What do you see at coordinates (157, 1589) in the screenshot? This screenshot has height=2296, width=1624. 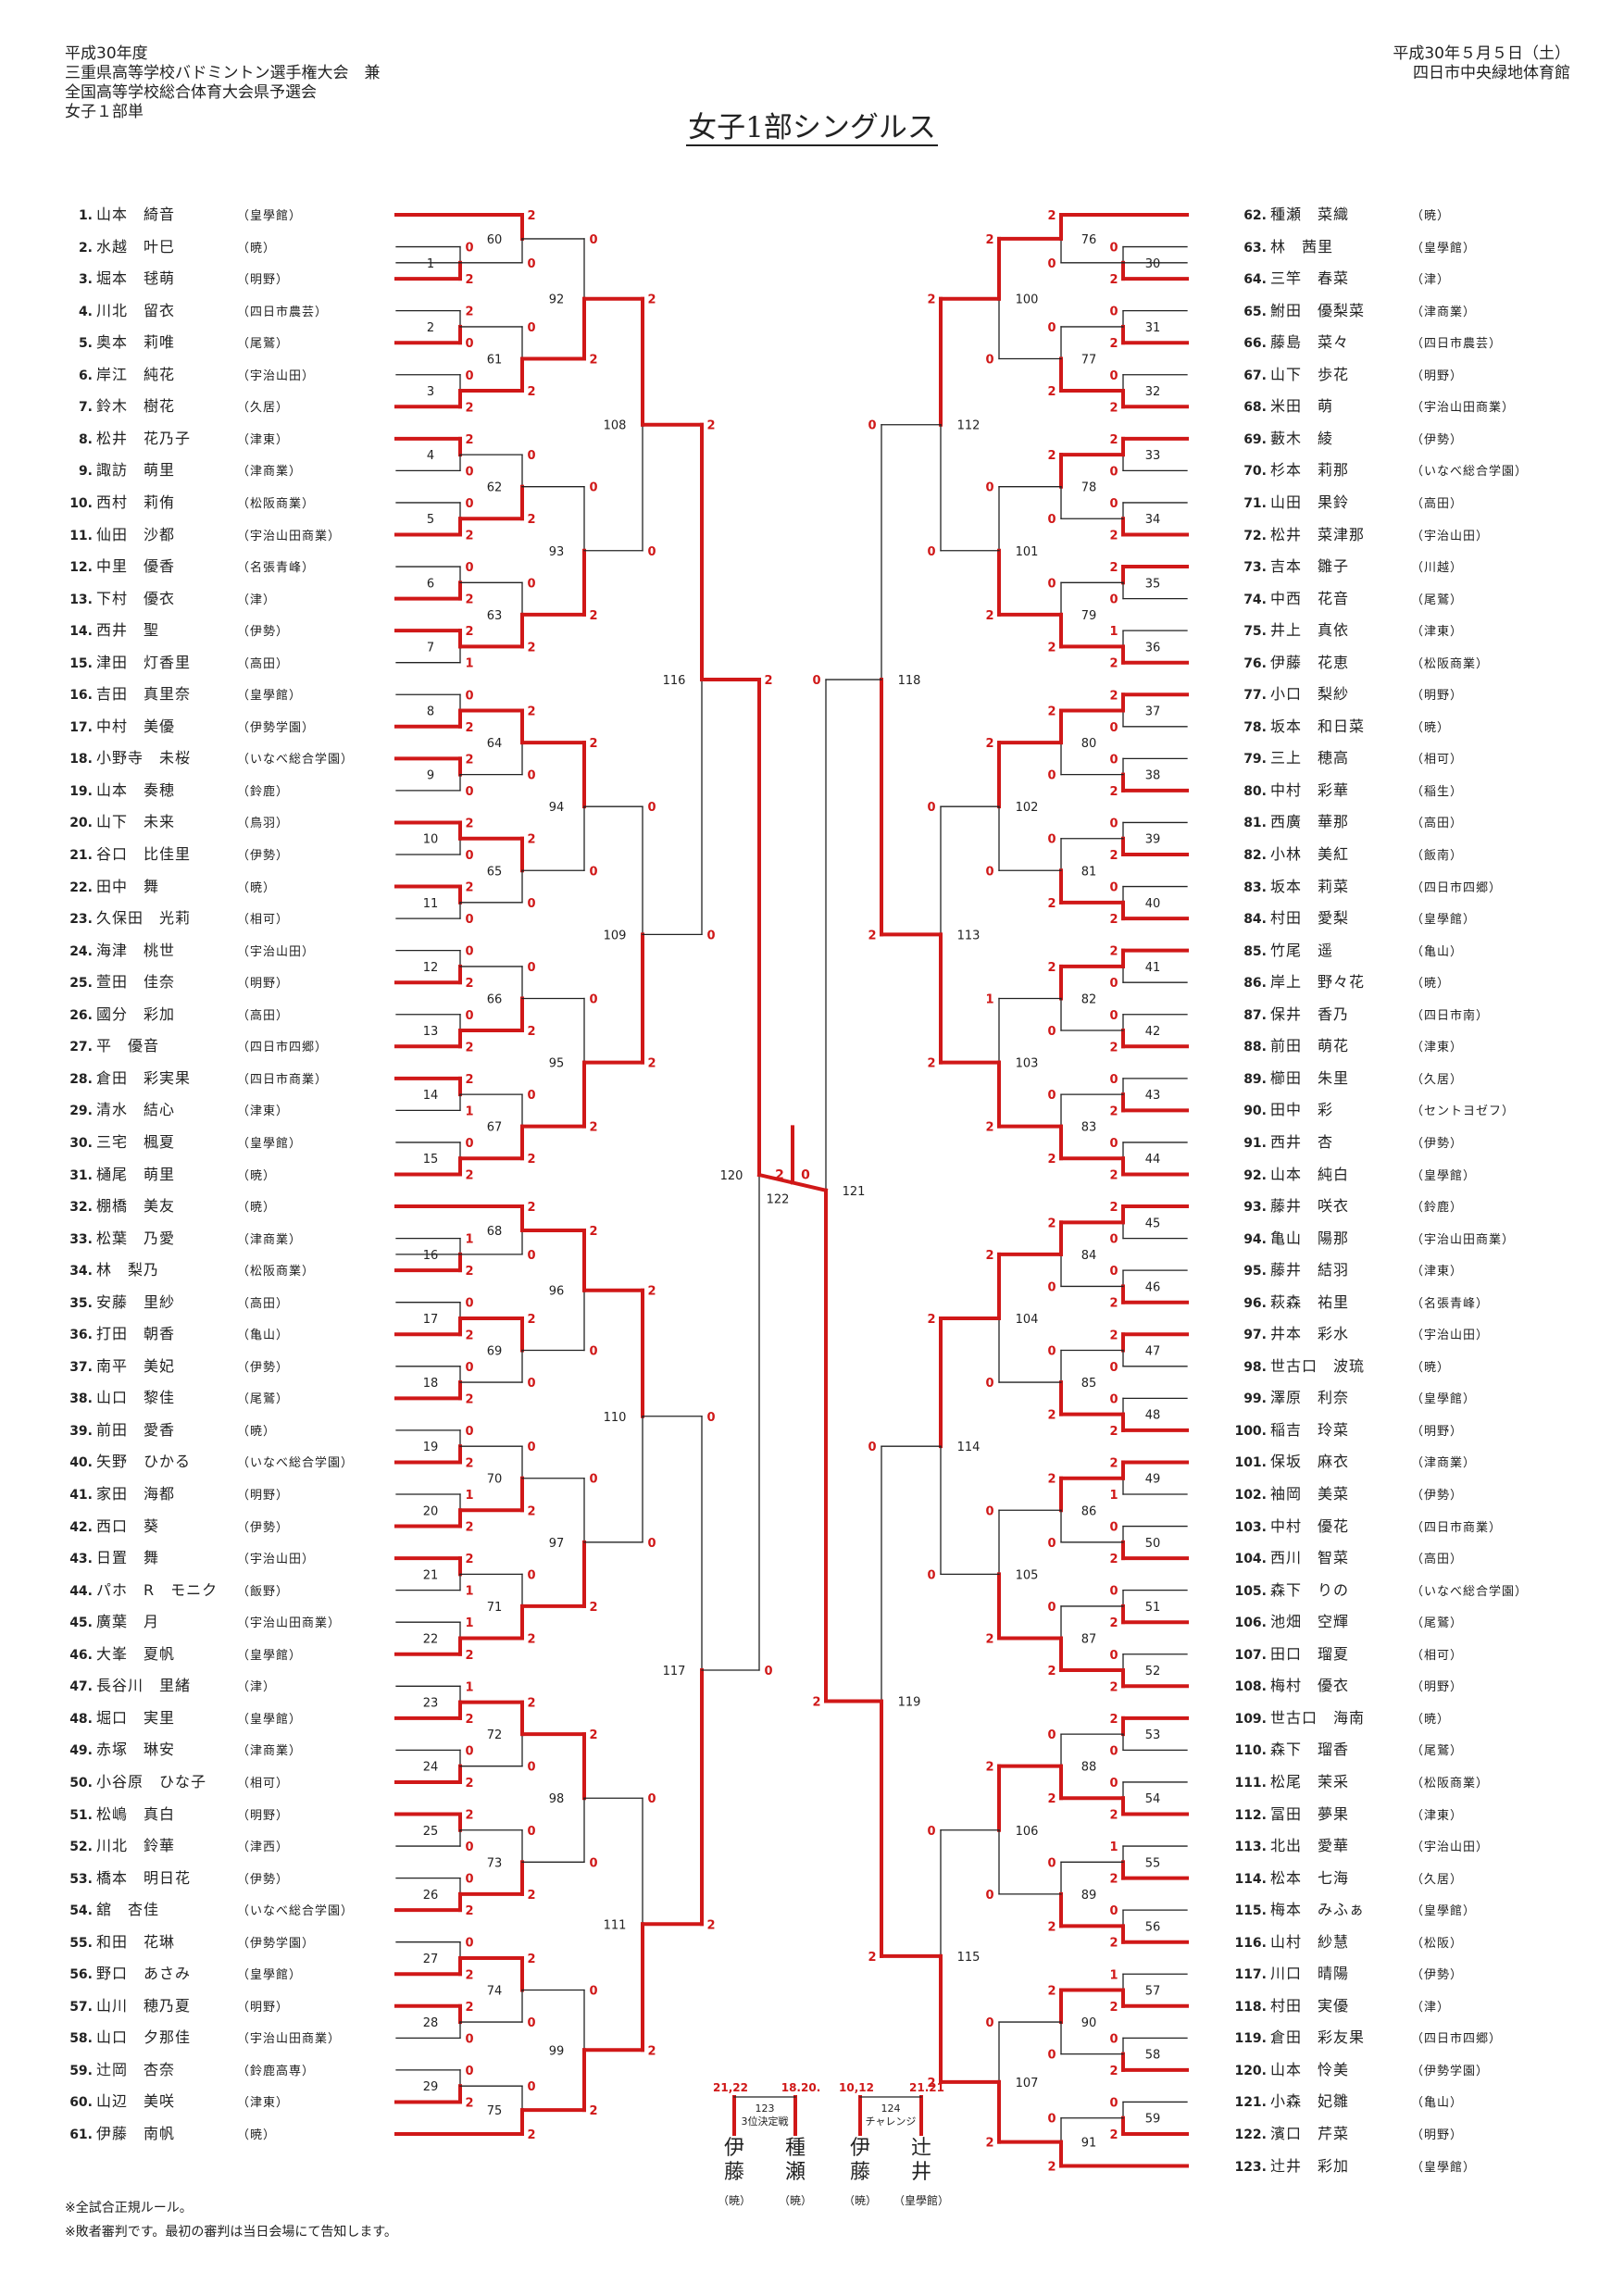 I see `player-name: パホ R モニク` at bounding box center [157, 1589].